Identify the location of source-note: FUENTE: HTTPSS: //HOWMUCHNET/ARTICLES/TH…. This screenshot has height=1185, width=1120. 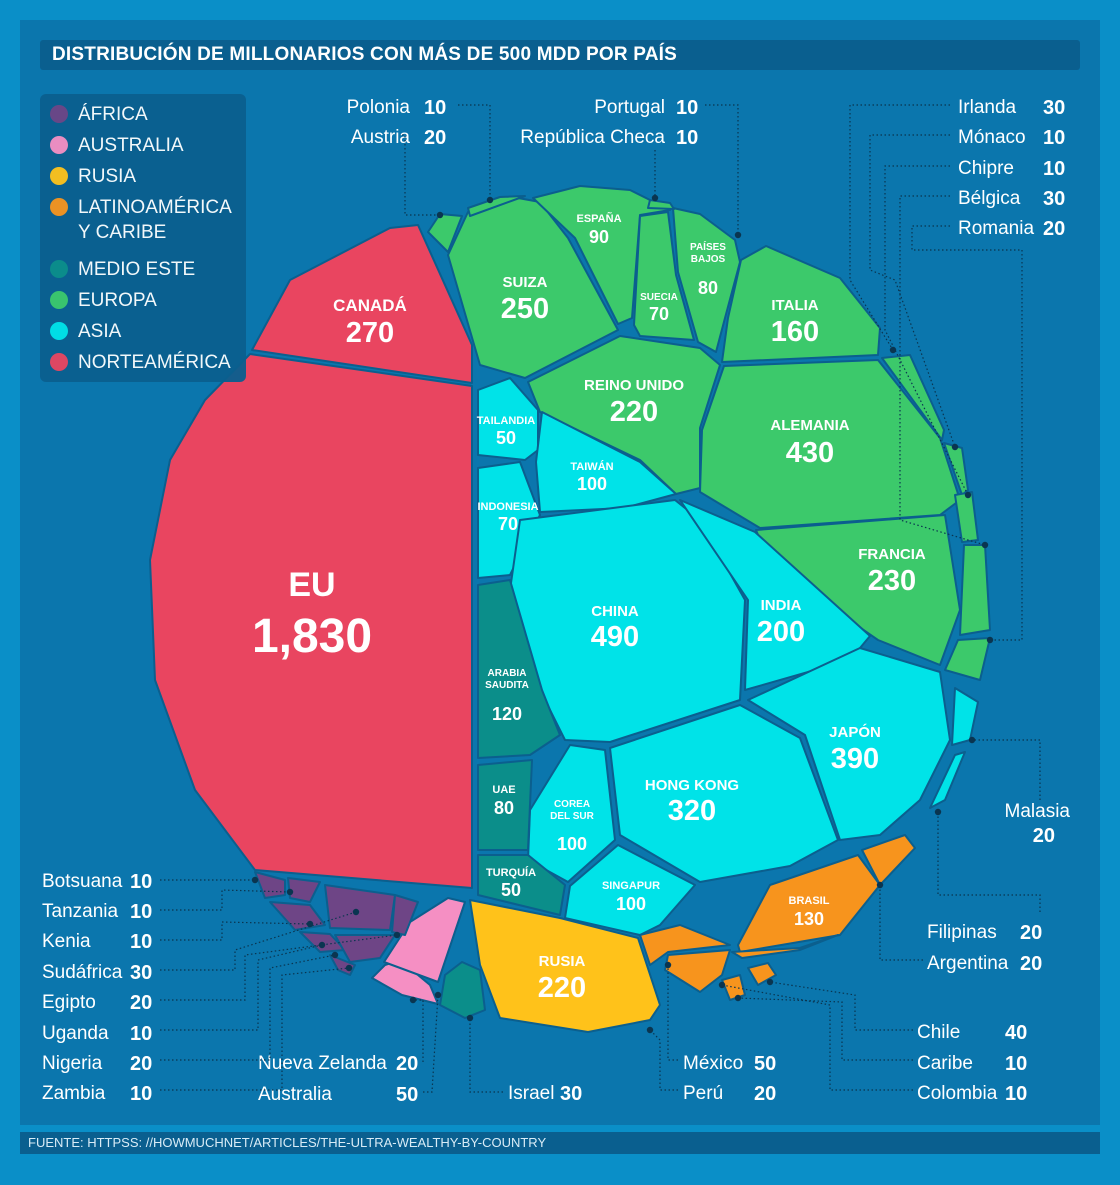
(560, 1143).